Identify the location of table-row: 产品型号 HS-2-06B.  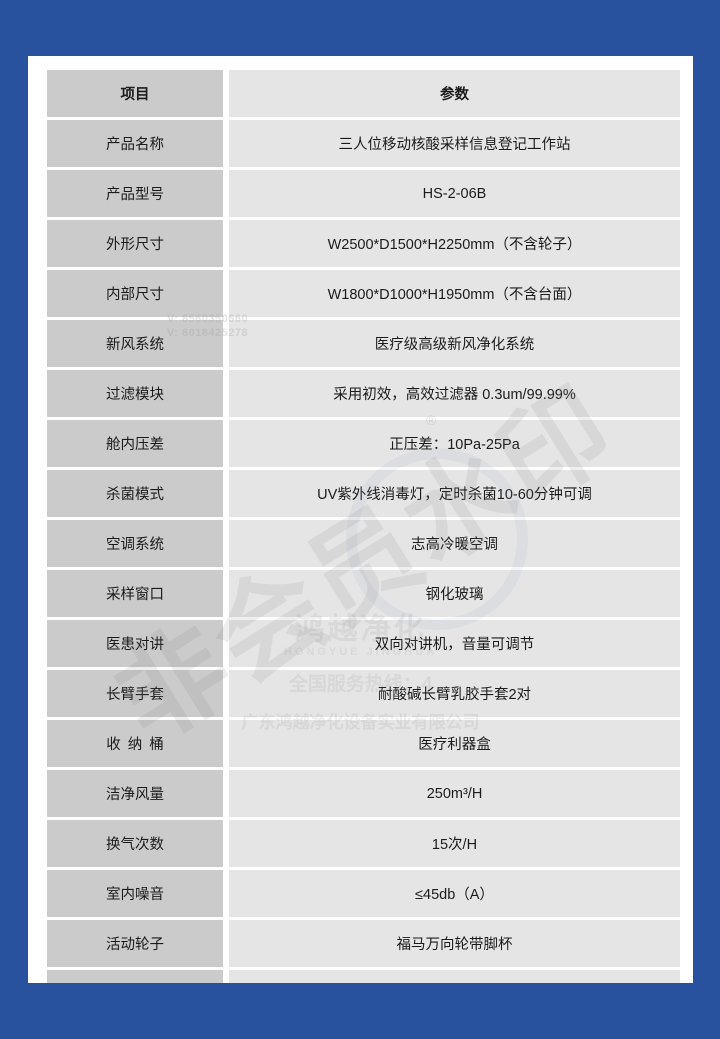
(363, 193).